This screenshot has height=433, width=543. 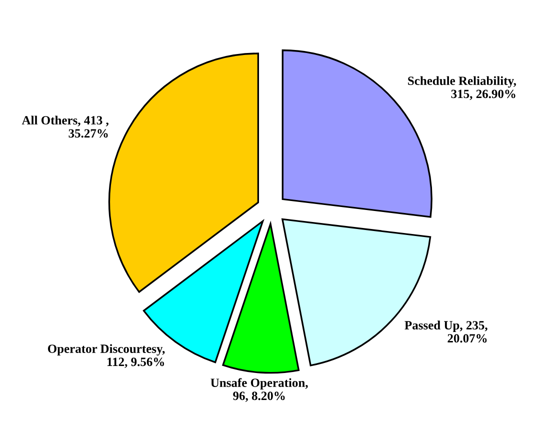 I want to click on slice-label: All Others, 413 , 35.27%, so click(x=65, y=127).